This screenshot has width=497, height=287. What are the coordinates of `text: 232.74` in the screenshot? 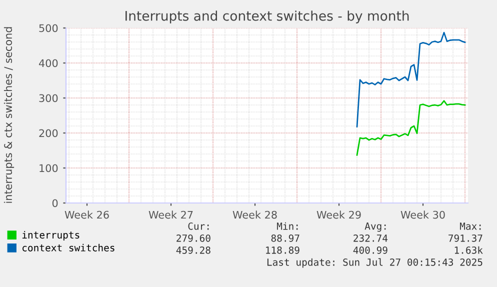 It's located at (371, 238).